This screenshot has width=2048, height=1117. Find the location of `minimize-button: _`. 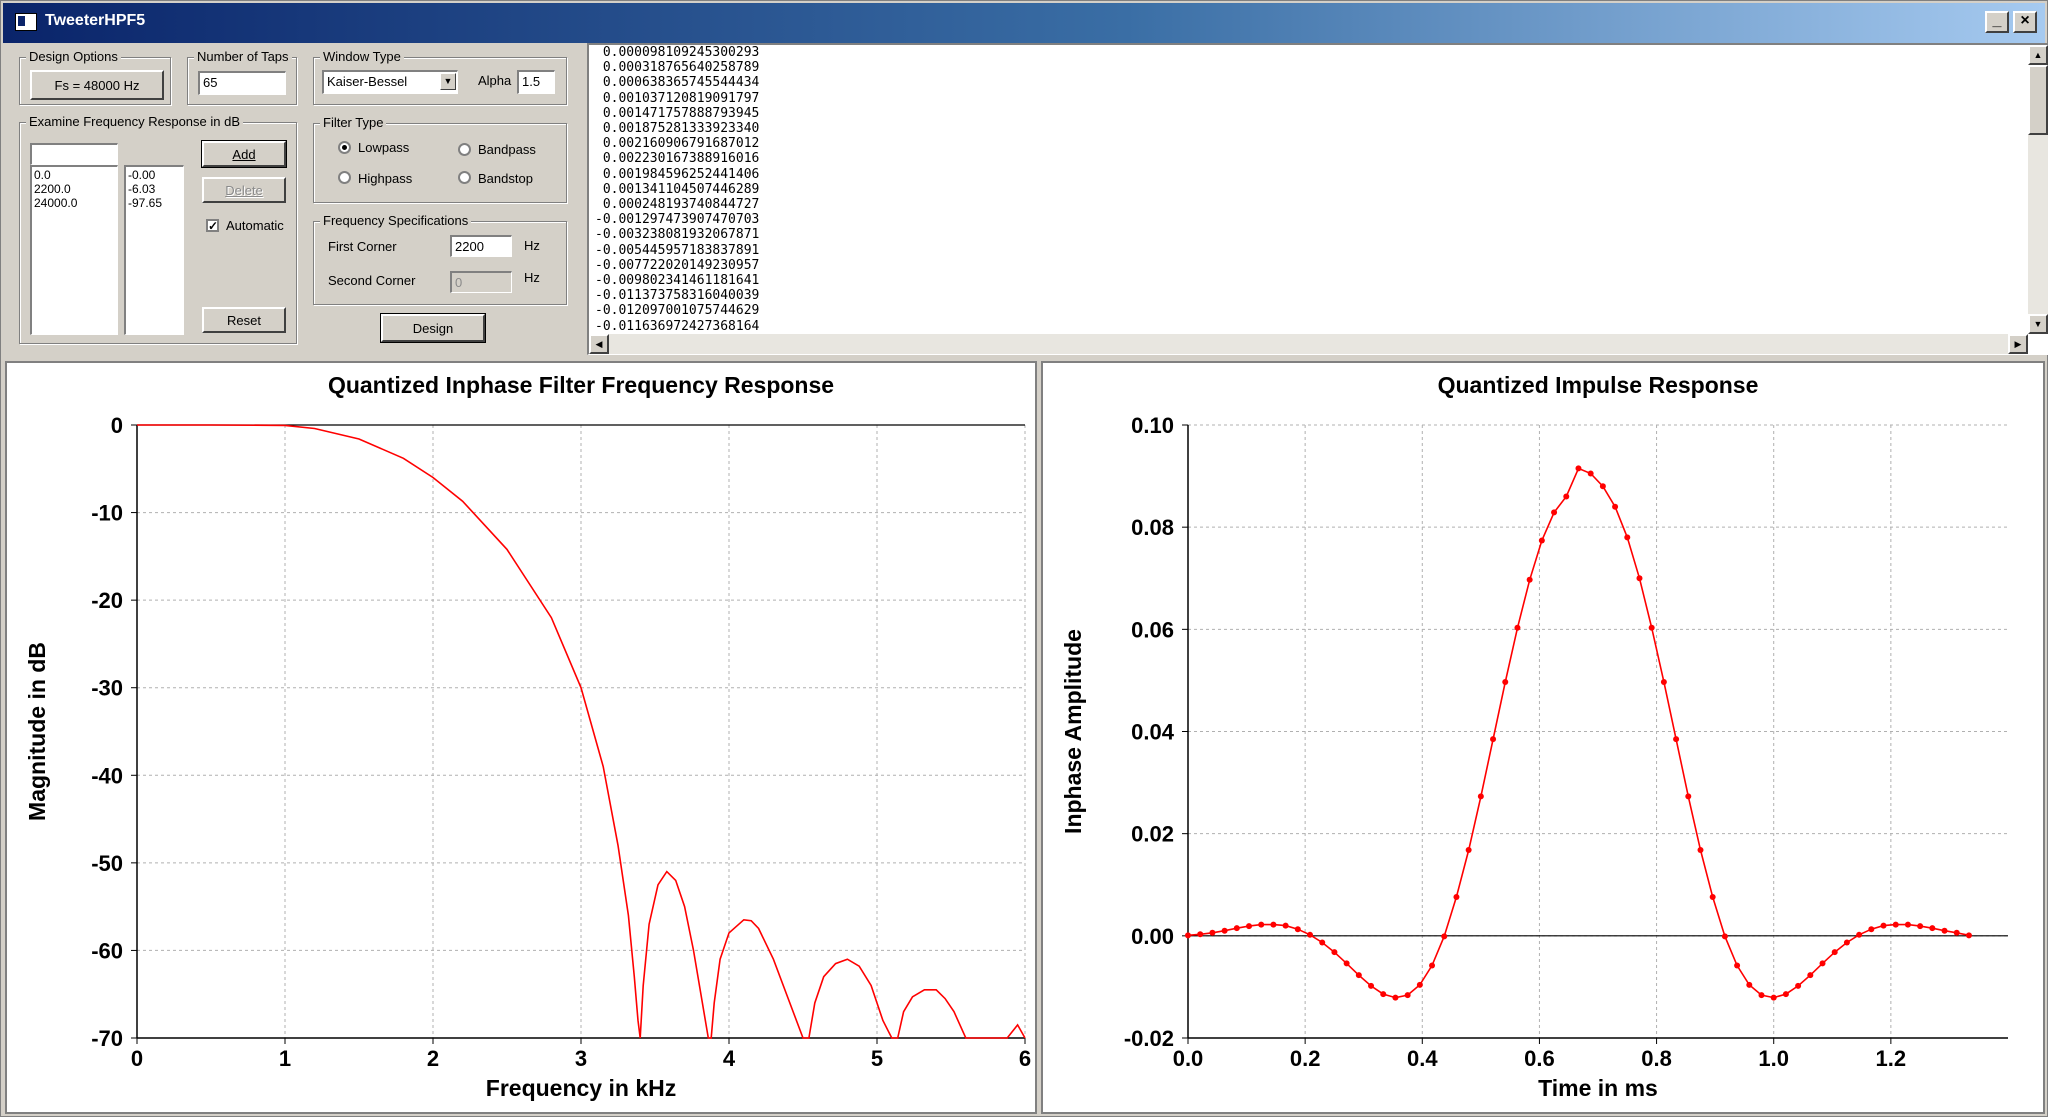

minimize-button: _ is located at coordinates (1997, 22).